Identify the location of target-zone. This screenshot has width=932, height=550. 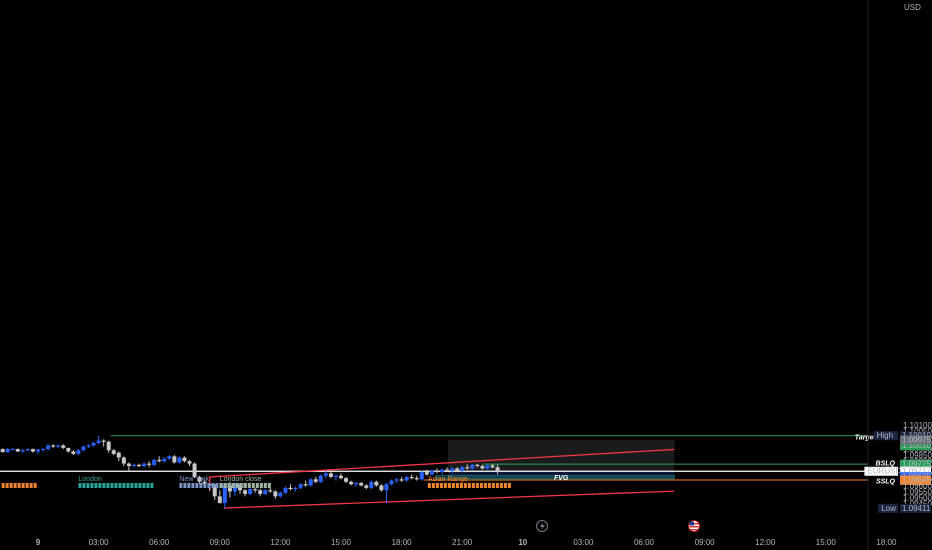
(561, 474).